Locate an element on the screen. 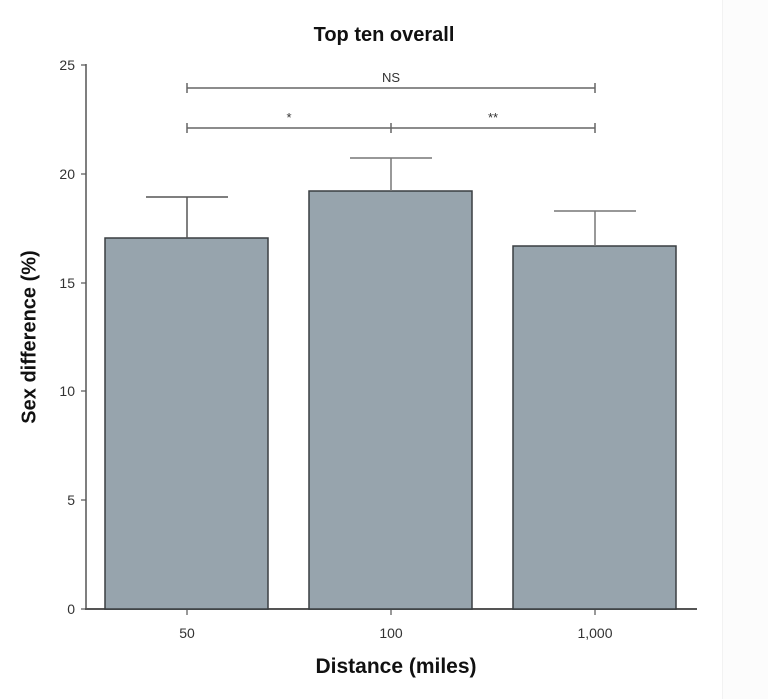  chart-title: Top ten overall is located at coordinates (384, 35).